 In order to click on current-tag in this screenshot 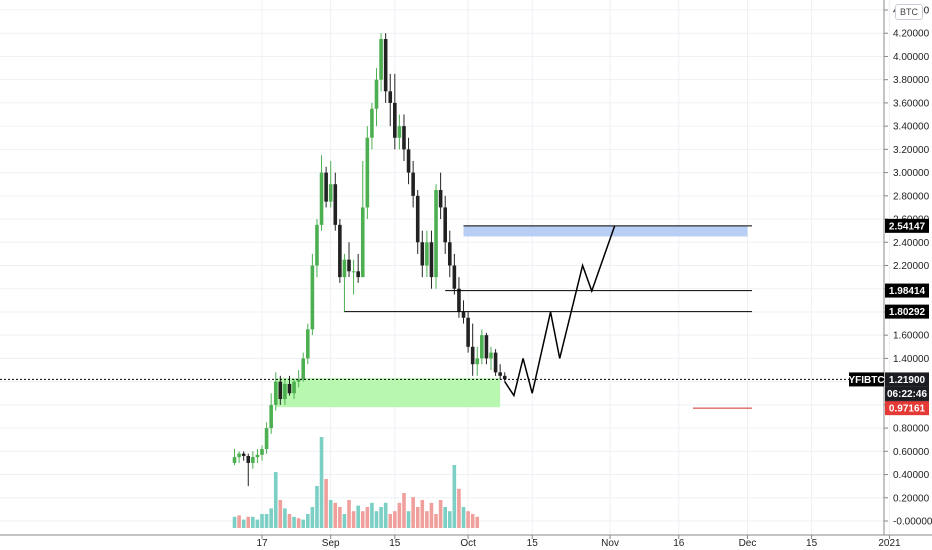, I will do `click(907, 379)`.